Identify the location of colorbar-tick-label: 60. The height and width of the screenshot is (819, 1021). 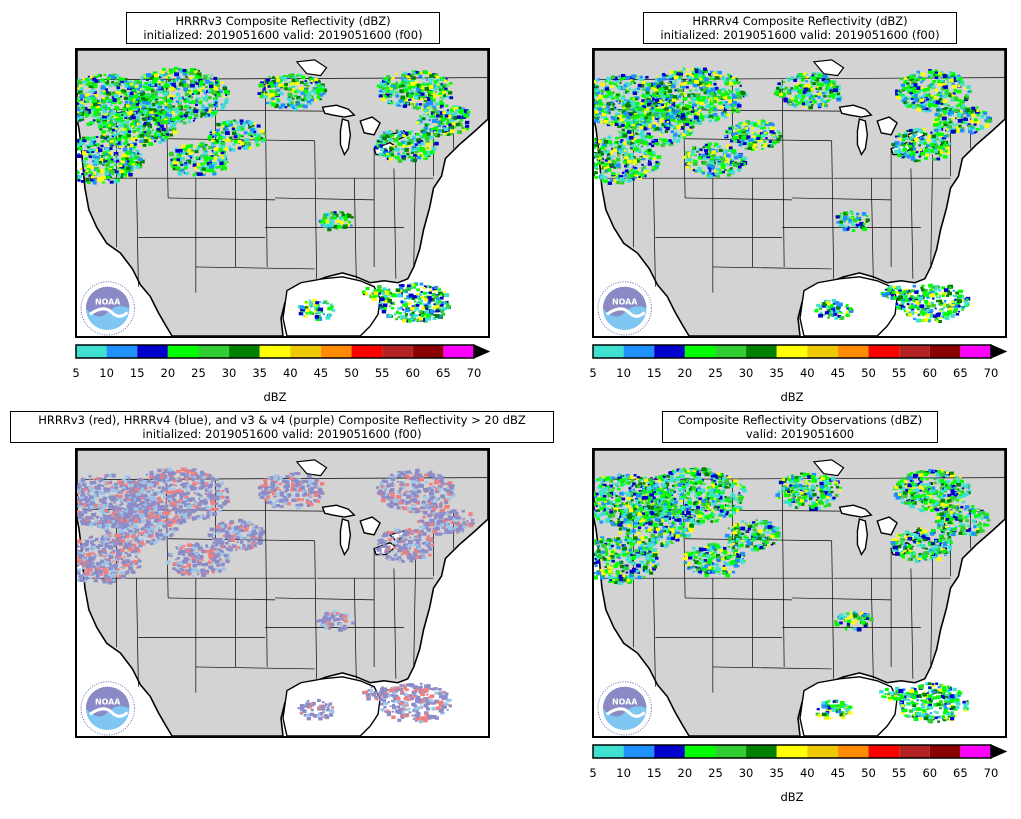
(413, 373).